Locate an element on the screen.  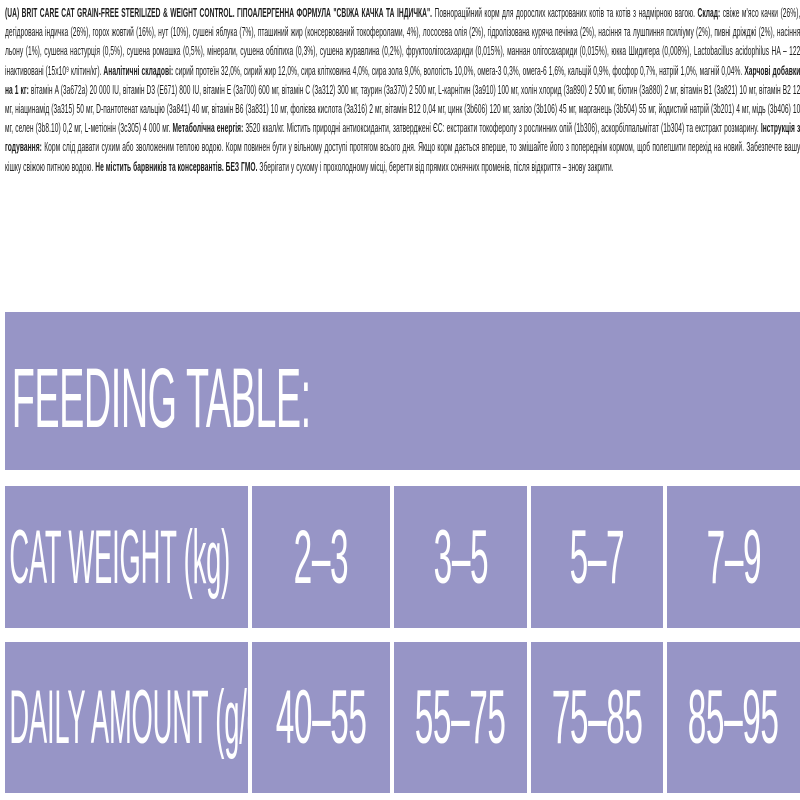
table-cell: 75–85 is located at coordinates (597, 717).